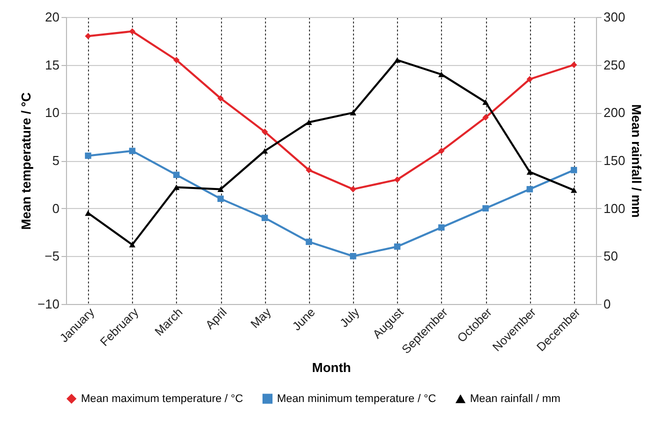 The height and width of the screenshot is (421, 656). Describe the element at coordinates (52, 256) in the screenshot. I see `y-tick-label: −5` at that location.